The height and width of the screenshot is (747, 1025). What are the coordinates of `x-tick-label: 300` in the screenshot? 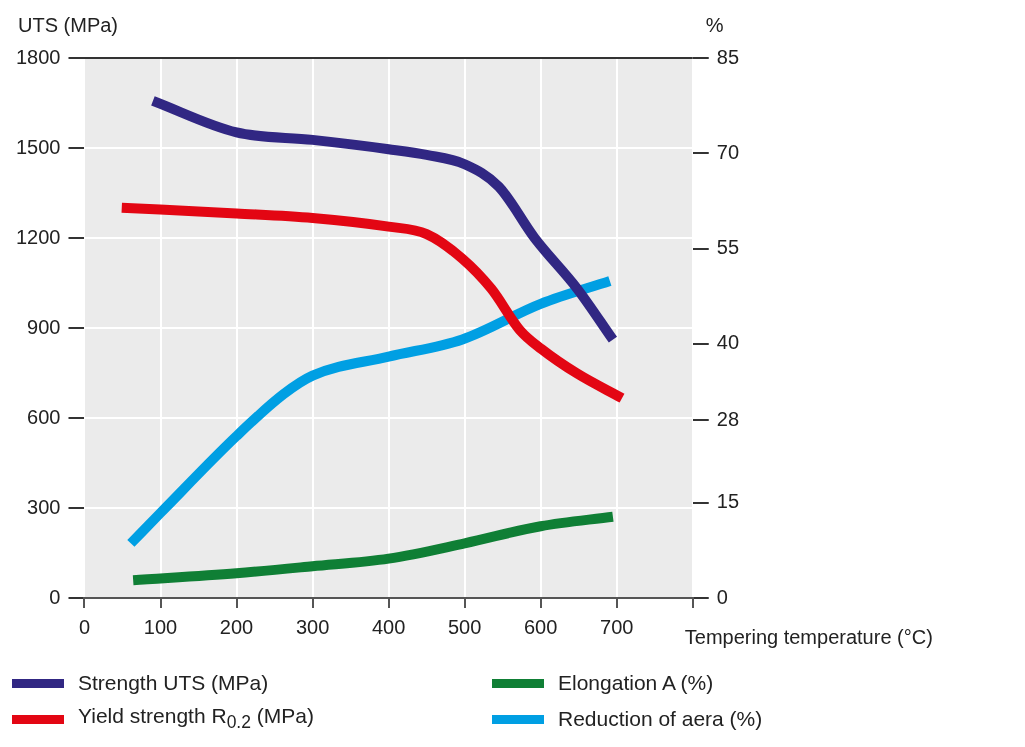 It's located at (312, 626).